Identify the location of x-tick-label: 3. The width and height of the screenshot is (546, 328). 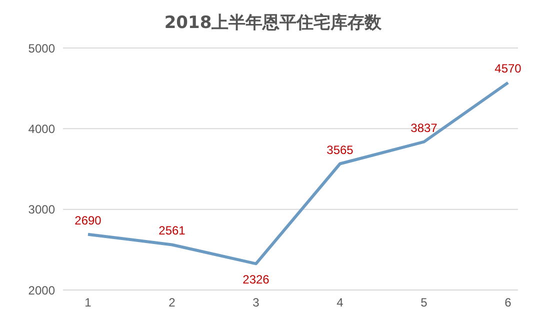
(256, 303).